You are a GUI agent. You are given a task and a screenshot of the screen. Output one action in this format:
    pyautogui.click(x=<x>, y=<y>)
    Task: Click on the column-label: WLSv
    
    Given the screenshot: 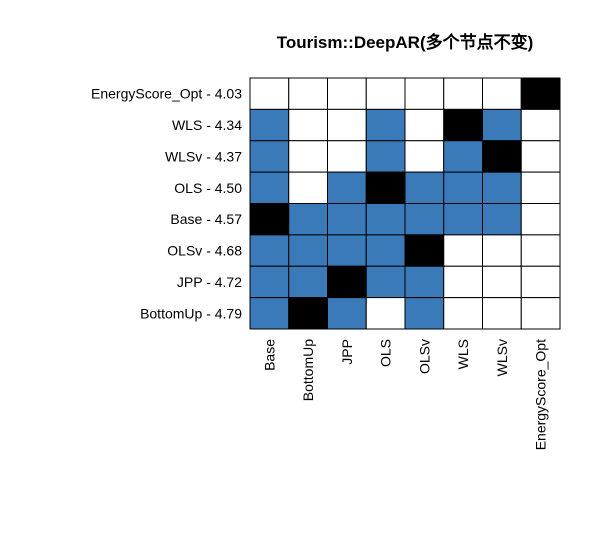 What is the action you would take?
    pyautogui.click(x=502, y=357)
    